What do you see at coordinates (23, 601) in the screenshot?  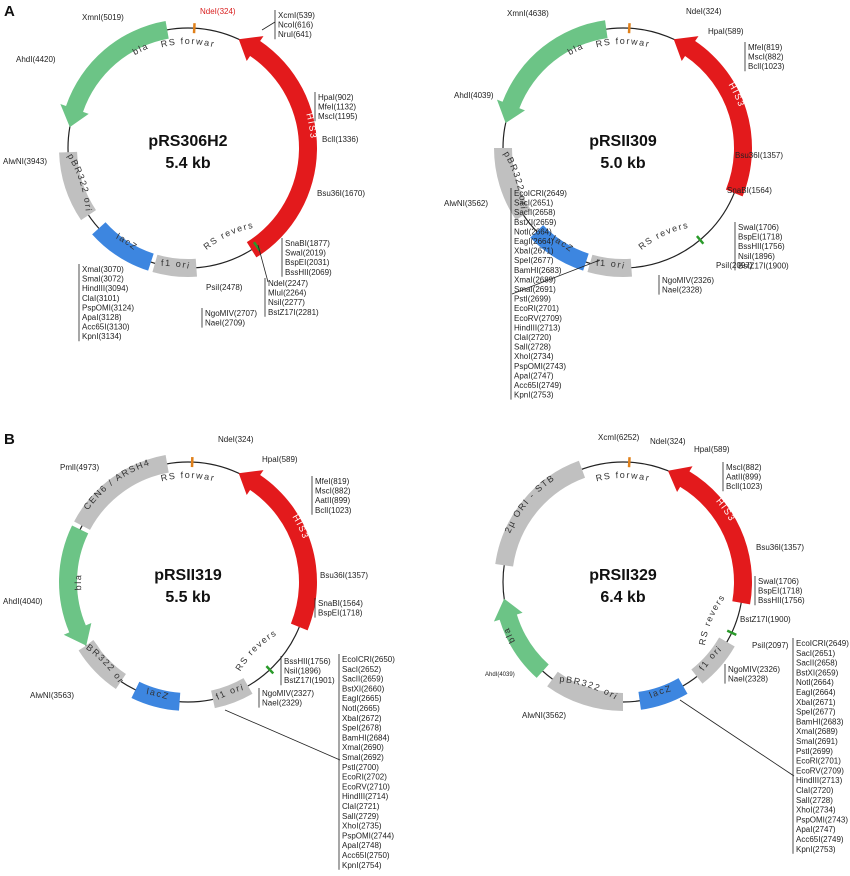 I see `site-ahdi: AhdI(4040)` at bounding box center [23, 601].